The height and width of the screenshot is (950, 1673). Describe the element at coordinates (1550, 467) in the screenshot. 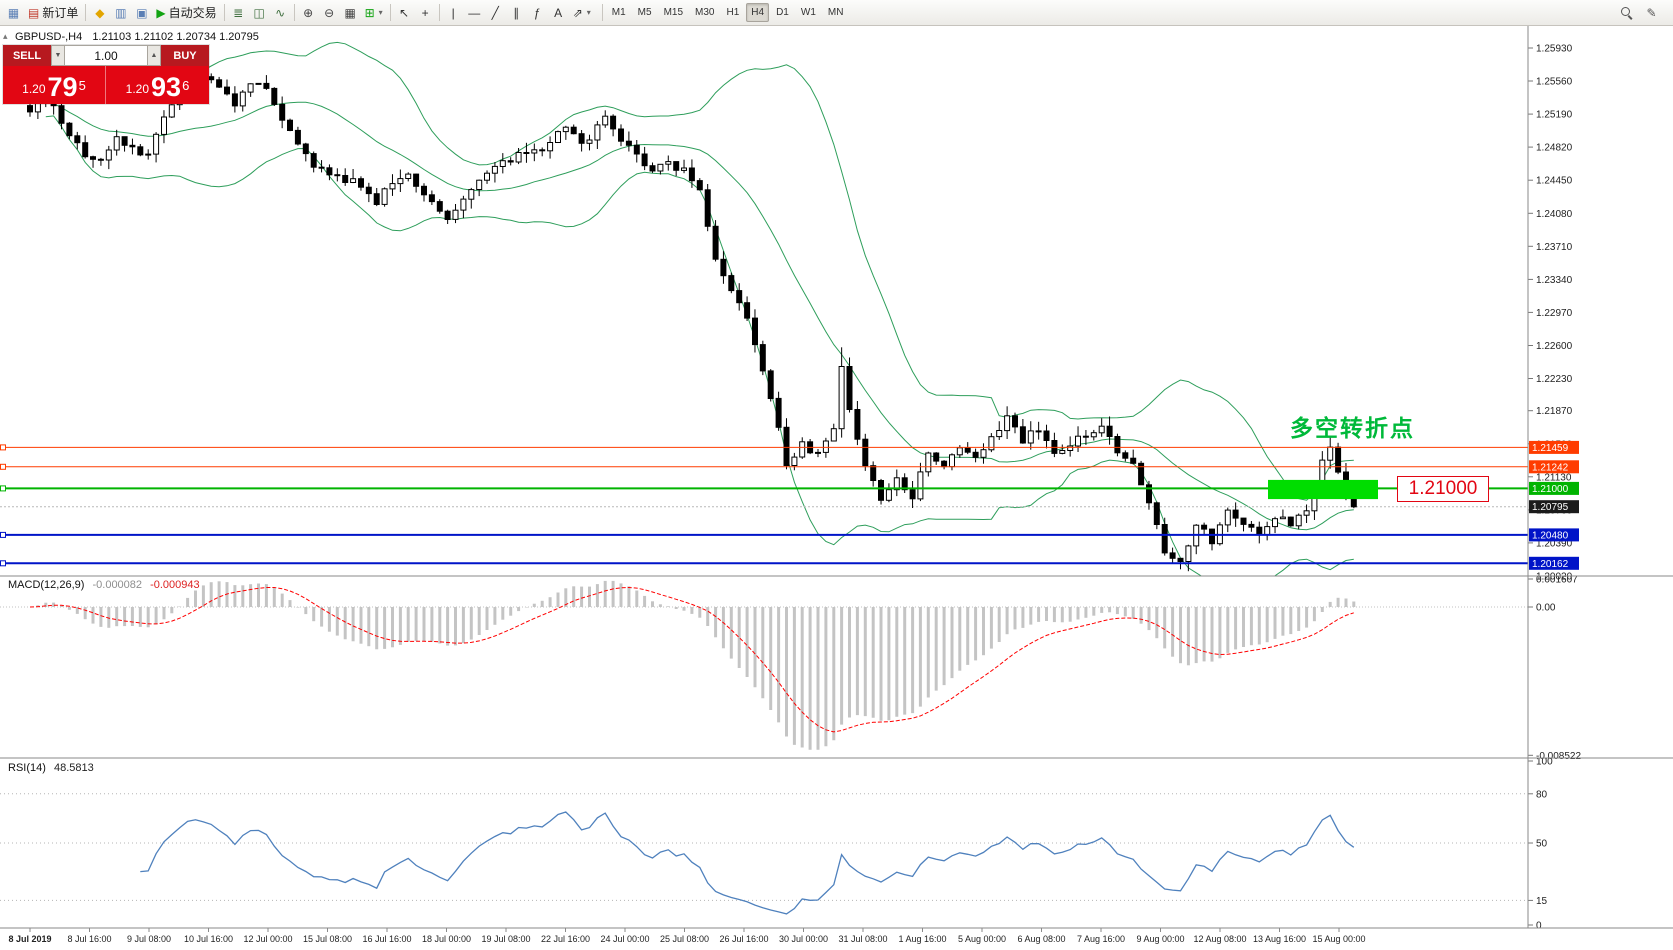

I see `svg-text: 1.21242` at that location.